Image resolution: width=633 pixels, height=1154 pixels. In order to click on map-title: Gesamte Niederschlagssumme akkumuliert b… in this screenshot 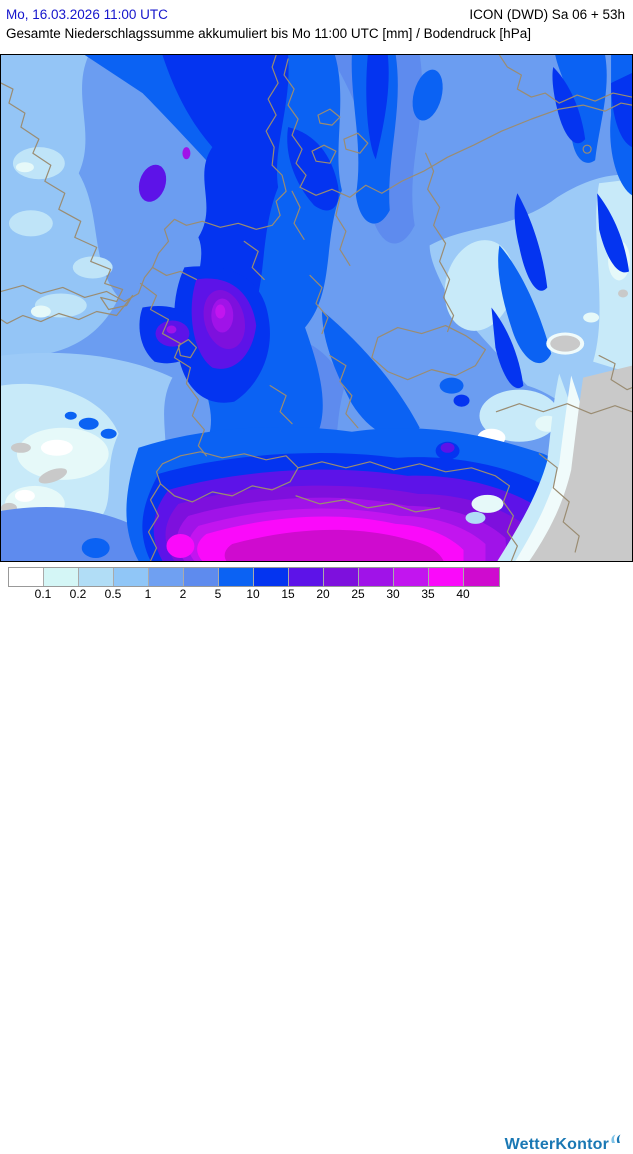, I will do `click(268, 33)`.